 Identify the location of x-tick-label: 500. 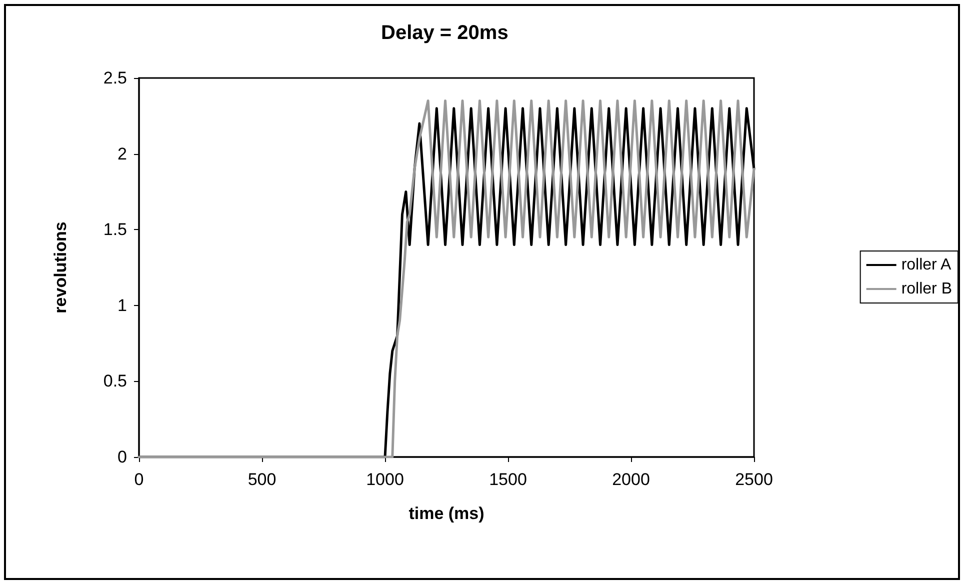
(262, 479).